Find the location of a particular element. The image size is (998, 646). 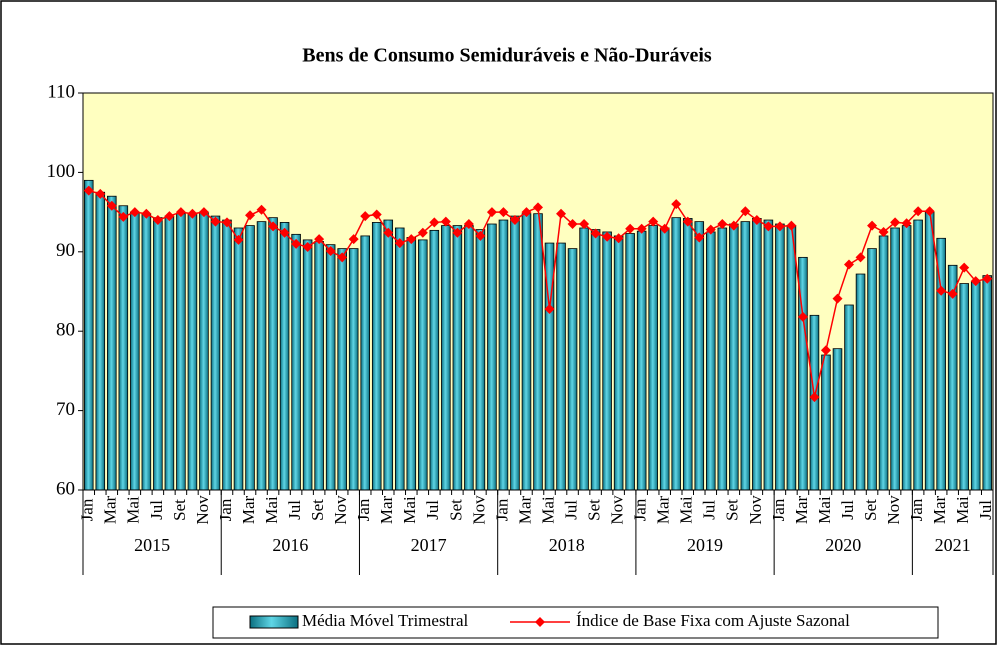

y-tick-label: 100 is located at coordinates (61, 171).